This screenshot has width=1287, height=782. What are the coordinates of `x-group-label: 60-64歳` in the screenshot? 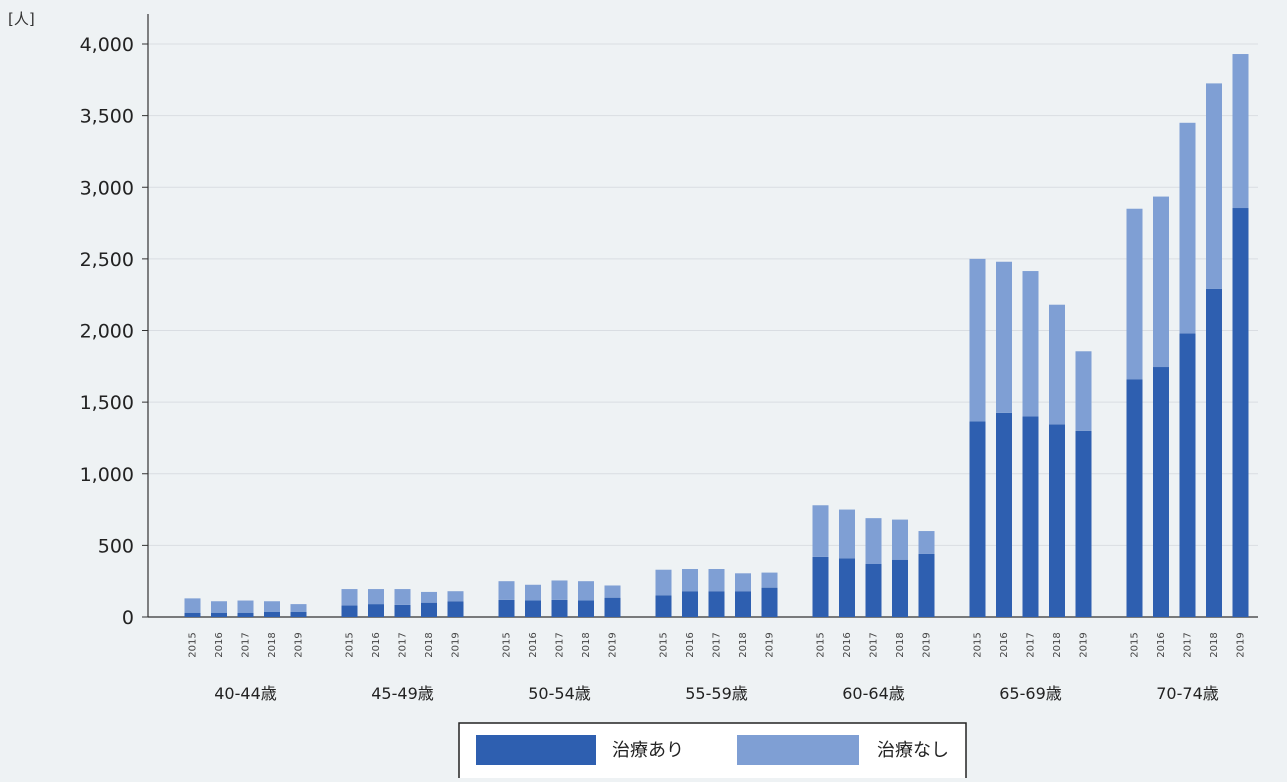 It's located at (873, 693).